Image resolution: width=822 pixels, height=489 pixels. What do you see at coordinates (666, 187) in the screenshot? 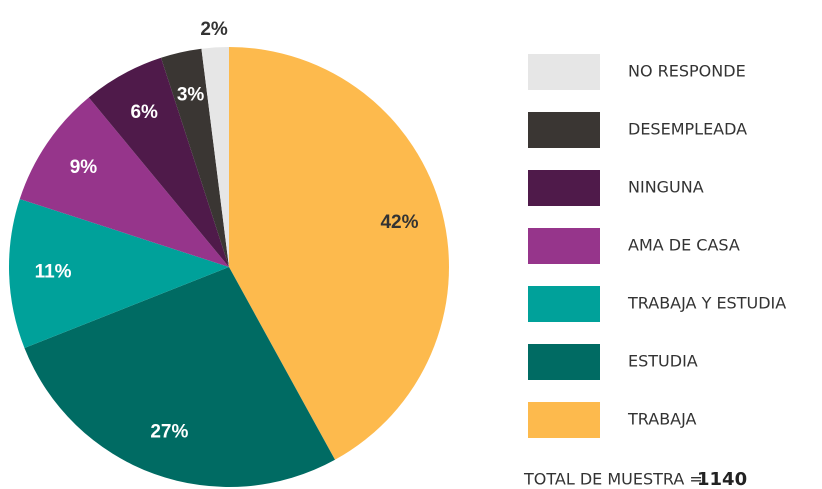
I see `legend-label: NINGUNA` at bounding box center [666, 187].